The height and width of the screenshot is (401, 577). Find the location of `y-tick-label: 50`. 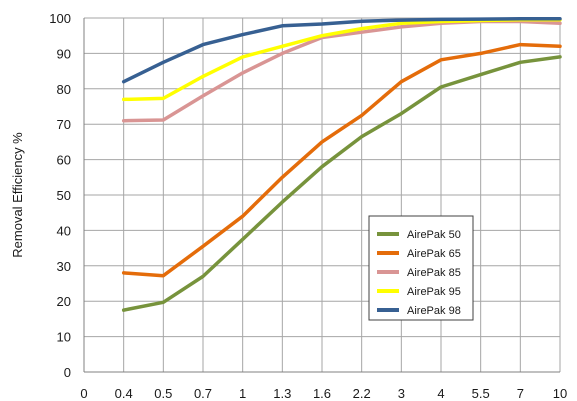

y-tick-label: 50 is located at coordinates (64, 195).